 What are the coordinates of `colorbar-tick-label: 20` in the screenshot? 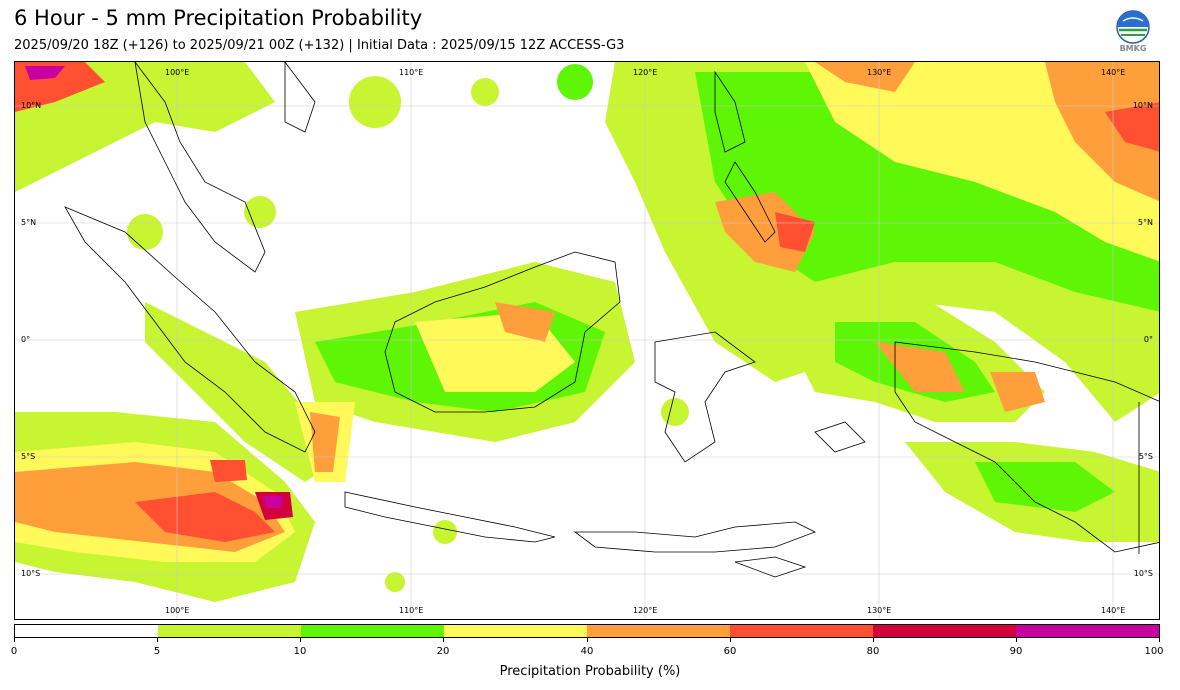 It's located at (443, 651).